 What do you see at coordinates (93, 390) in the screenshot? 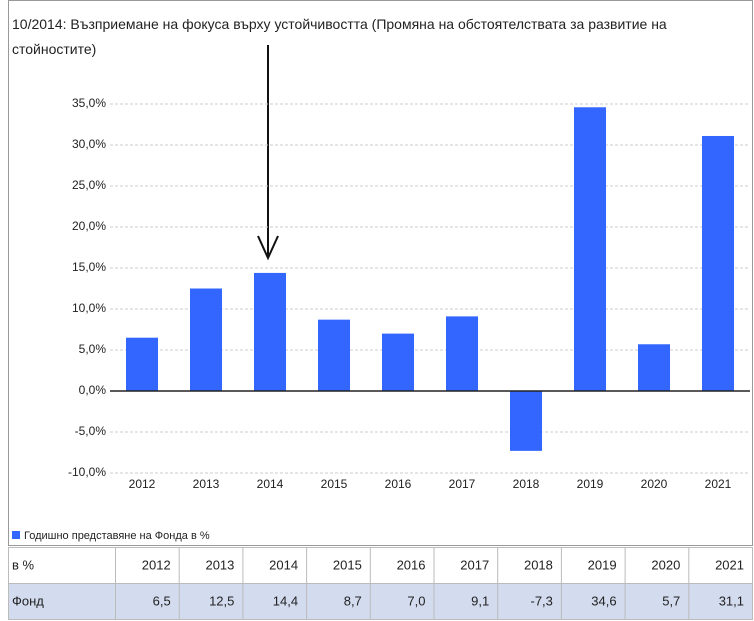
I see `y-tick-label: 0,0%` at bounding box center [93, 390].